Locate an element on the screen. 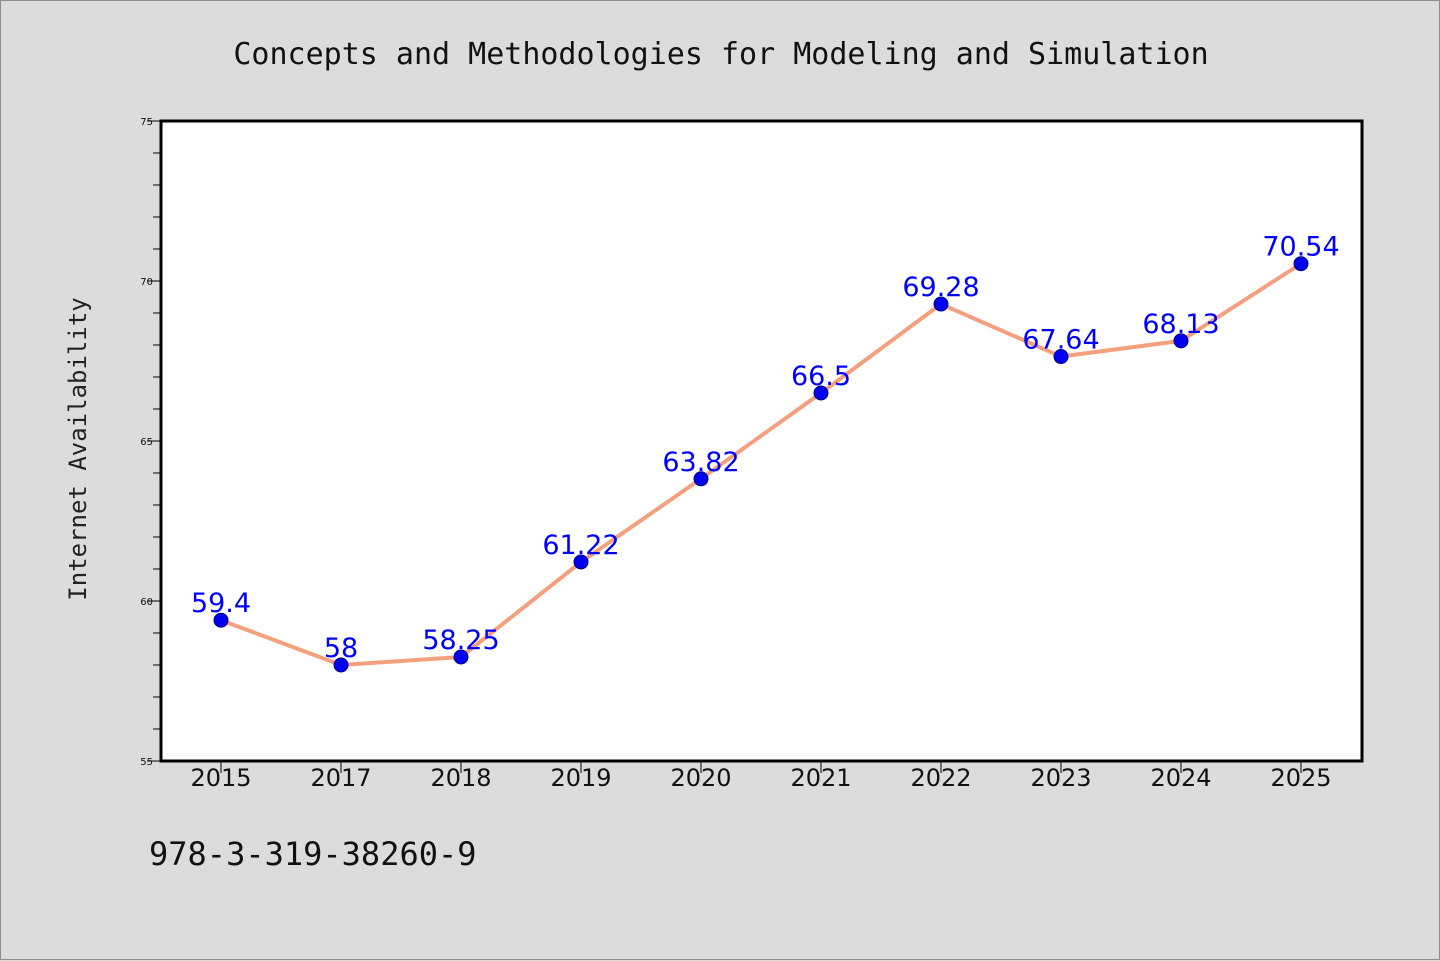  x-tick-label: 2021 is located at coordinates (820, 778).